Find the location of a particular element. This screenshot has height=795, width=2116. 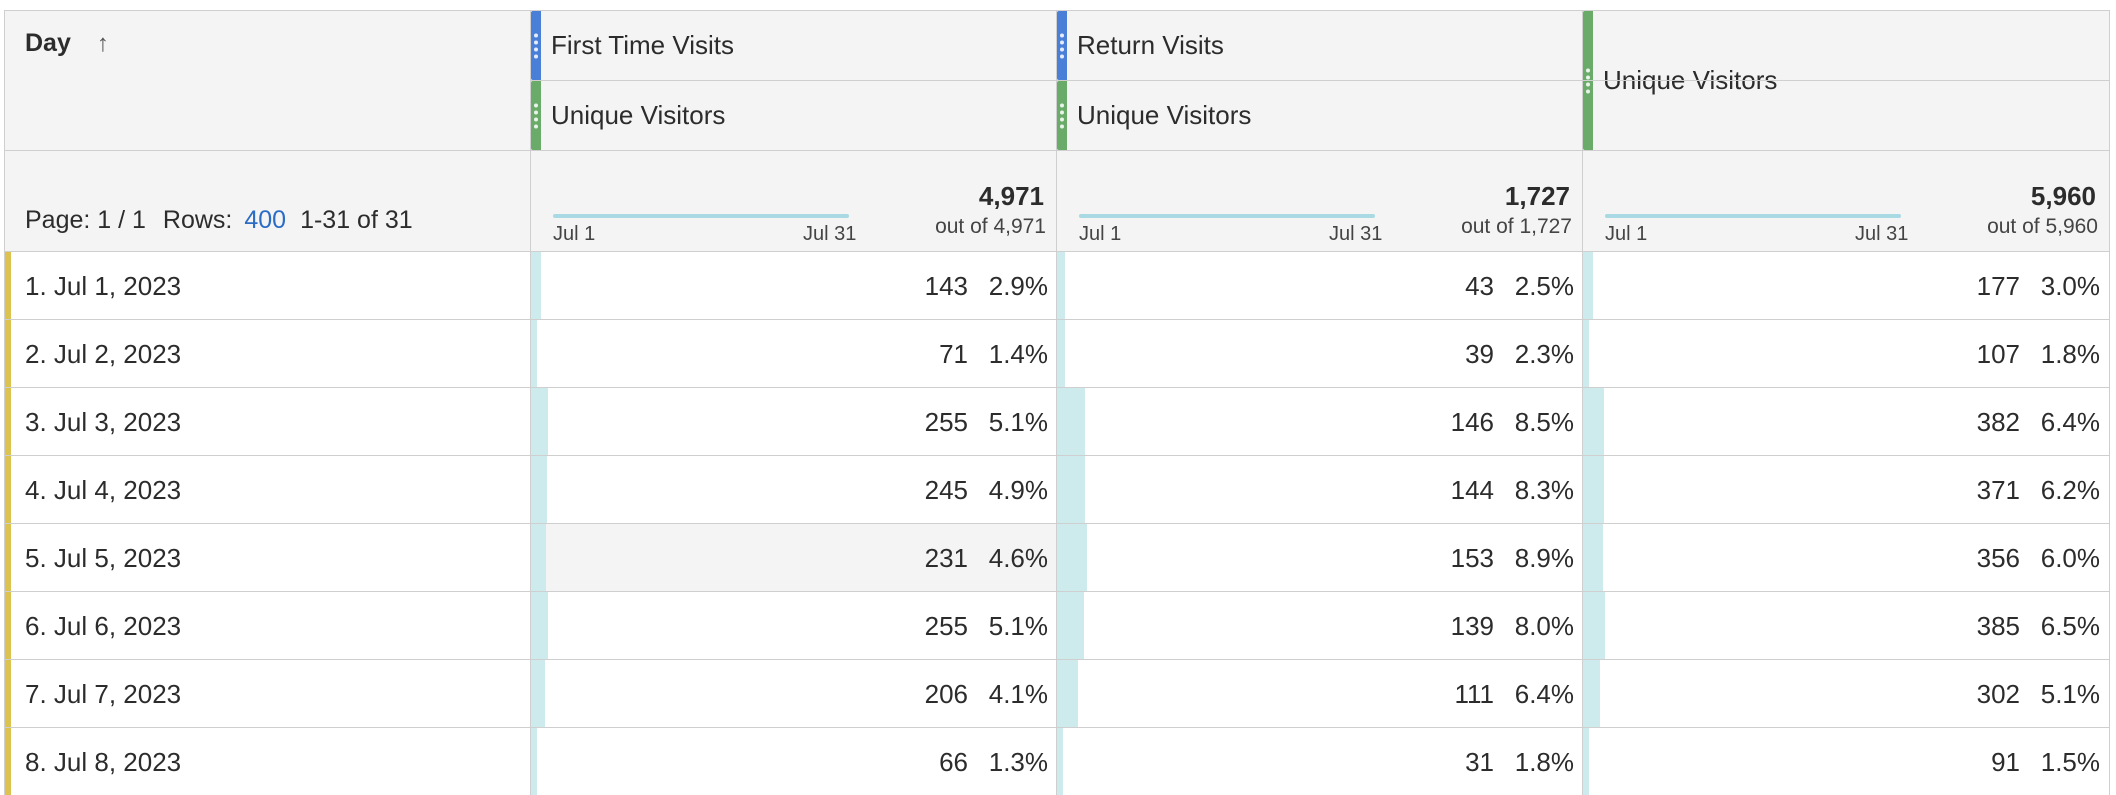

row-day-label: 2. Jul 2, 2023 is located at coordinates (103, 354).